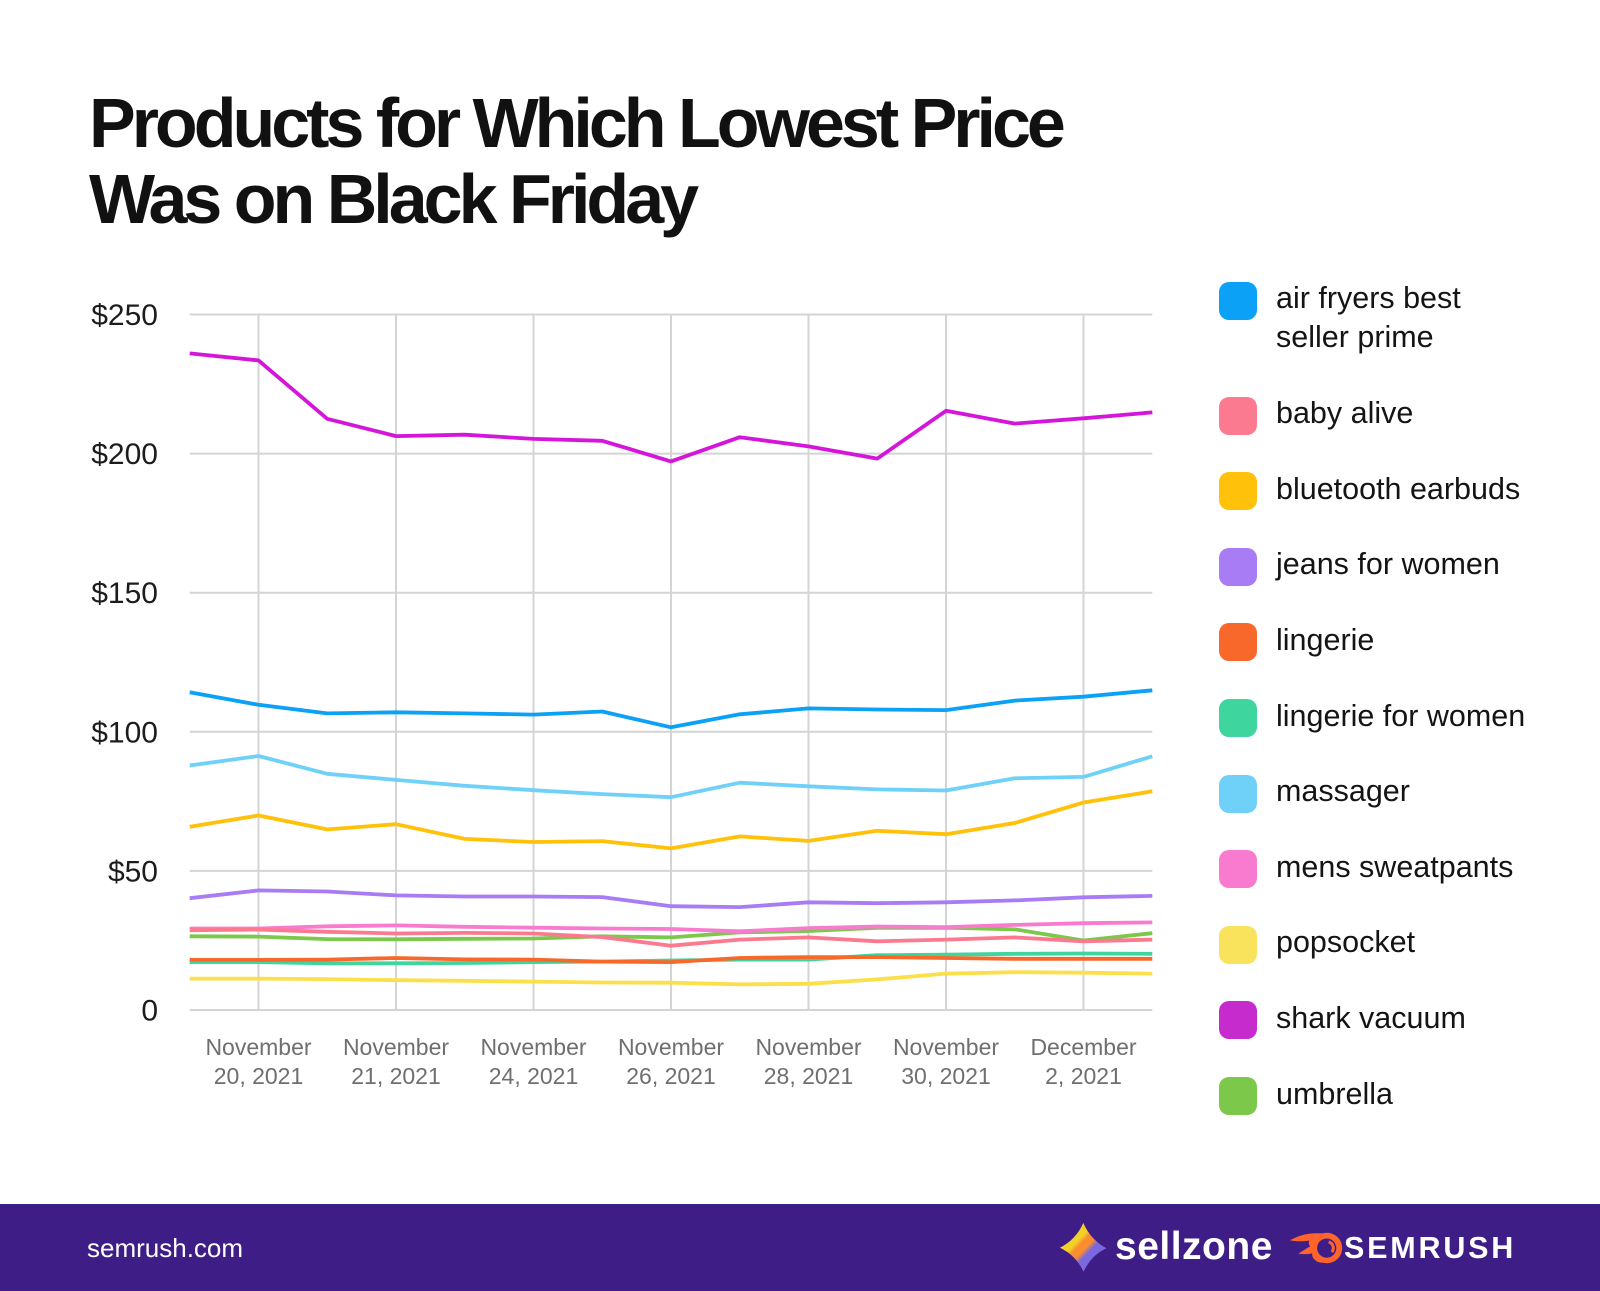 The width and height of the screenshot is (1600, 1291). What do you see at coordinates (1083, 1047) in the screenshot?
I see `svg-text: December` at bounding box center [1083, 1047].